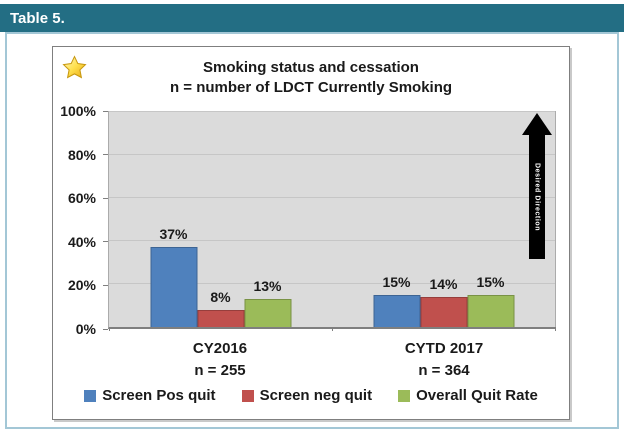  Describe the element at coordinates (267, 219) in the screenshot. I see `bar-column: 13%` at that location.